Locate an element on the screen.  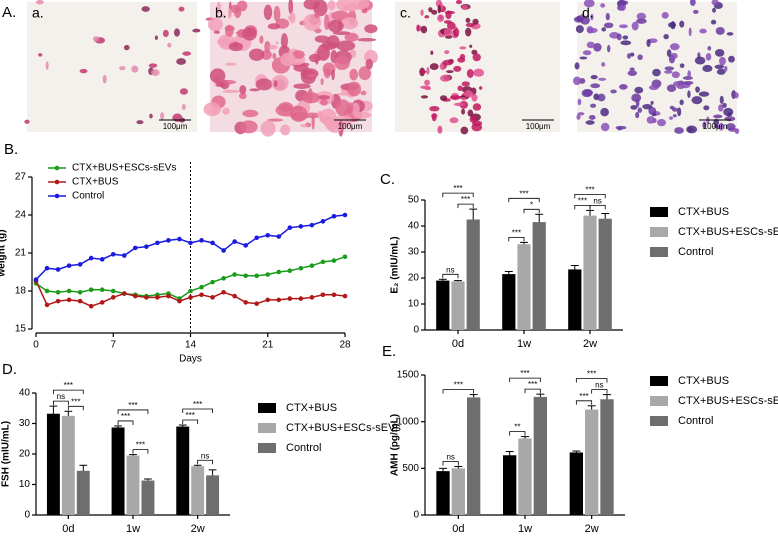
panel-label: C. is located at coordinates (387, 179).